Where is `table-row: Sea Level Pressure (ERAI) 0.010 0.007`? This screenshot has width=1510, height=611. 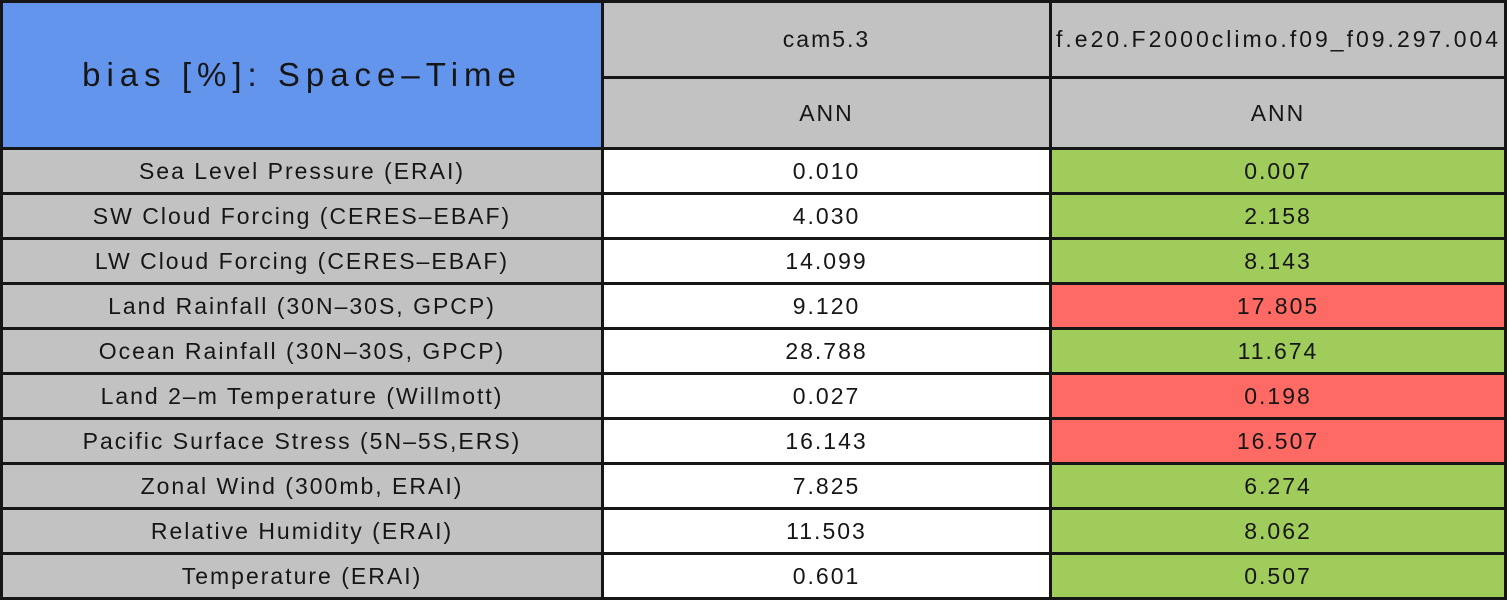 table-row: Sea Level Pressure (ERAI) 0.010 0.007 is located at coordinates (753, 171).